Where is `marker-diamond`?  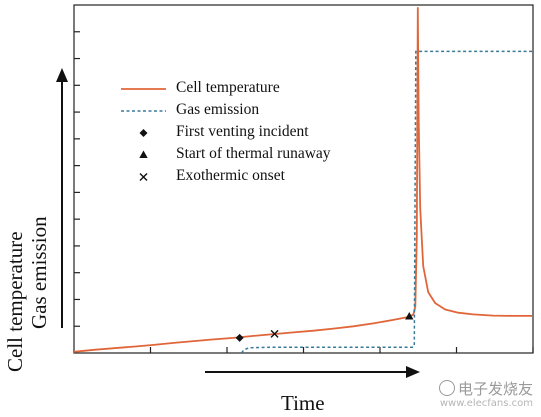 marker-diamond is located at coordinates (239, 337).